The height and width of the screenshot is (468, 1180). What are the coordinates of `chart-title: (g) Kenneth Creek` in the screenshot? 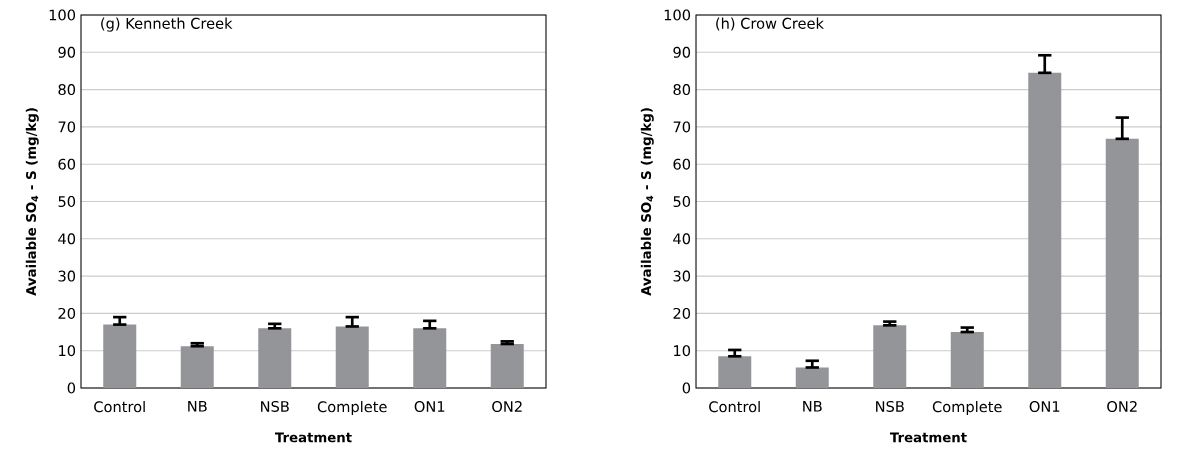 It's located at (167, 24).